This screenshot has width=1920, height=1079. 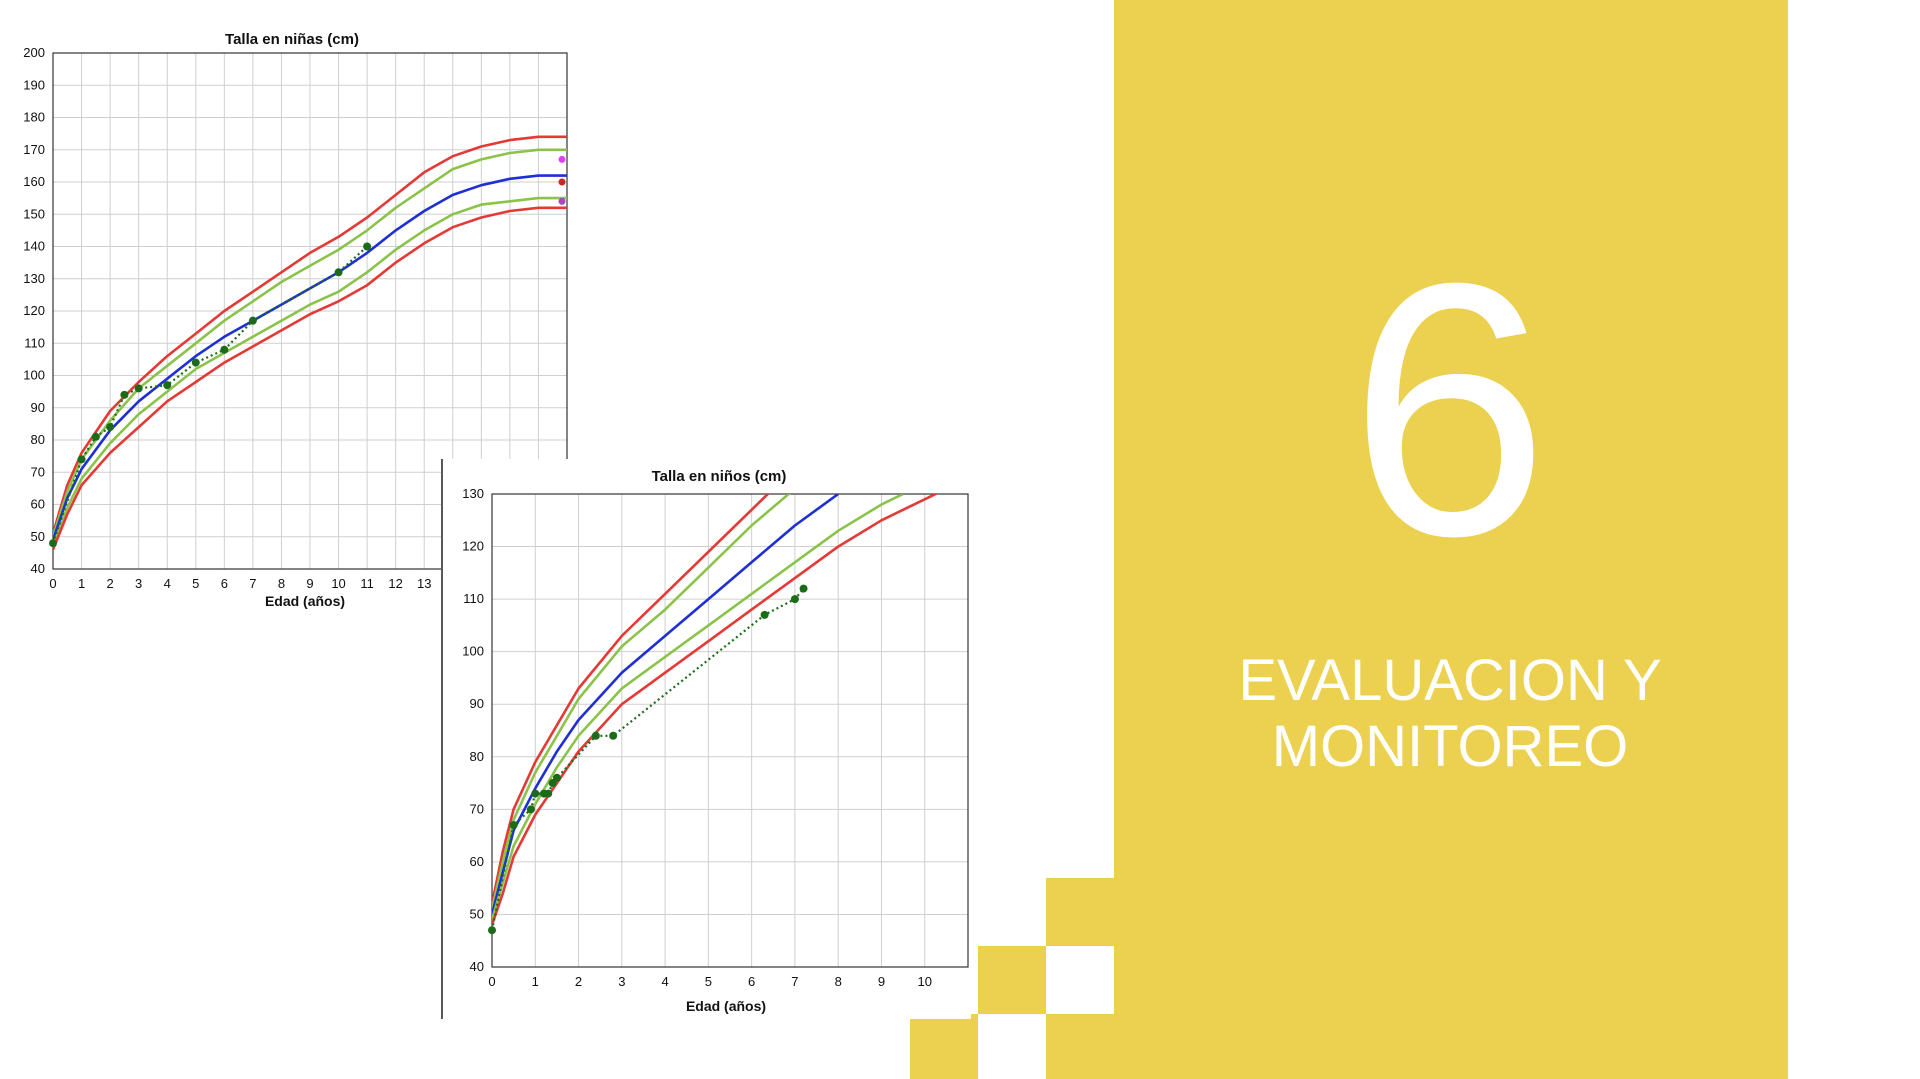 I want to click on y-tick-label: 180, so click(x=34, y=117).